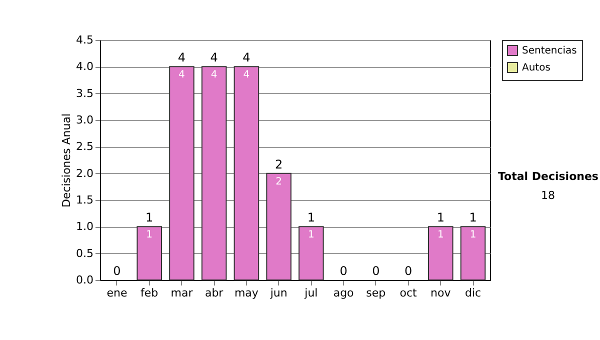 Image resolution: width=600 pixels, height=340 pixels. What do you see at coordinates (149, 293) in the screenshot?
I see `x-tick-label: feb` at bounding box center [149, 293].